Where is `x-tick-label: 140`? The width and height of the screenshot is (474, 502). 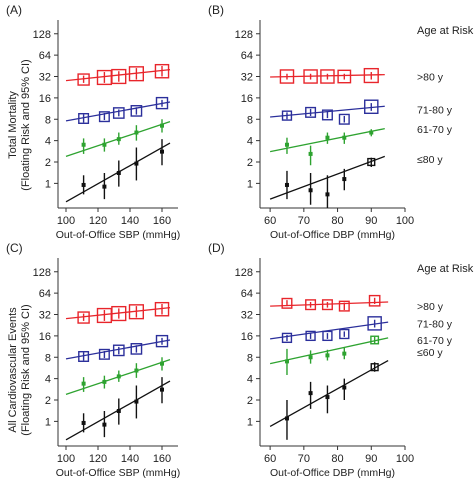
x-tick-label: 140 is located at coordinates (130, 221).